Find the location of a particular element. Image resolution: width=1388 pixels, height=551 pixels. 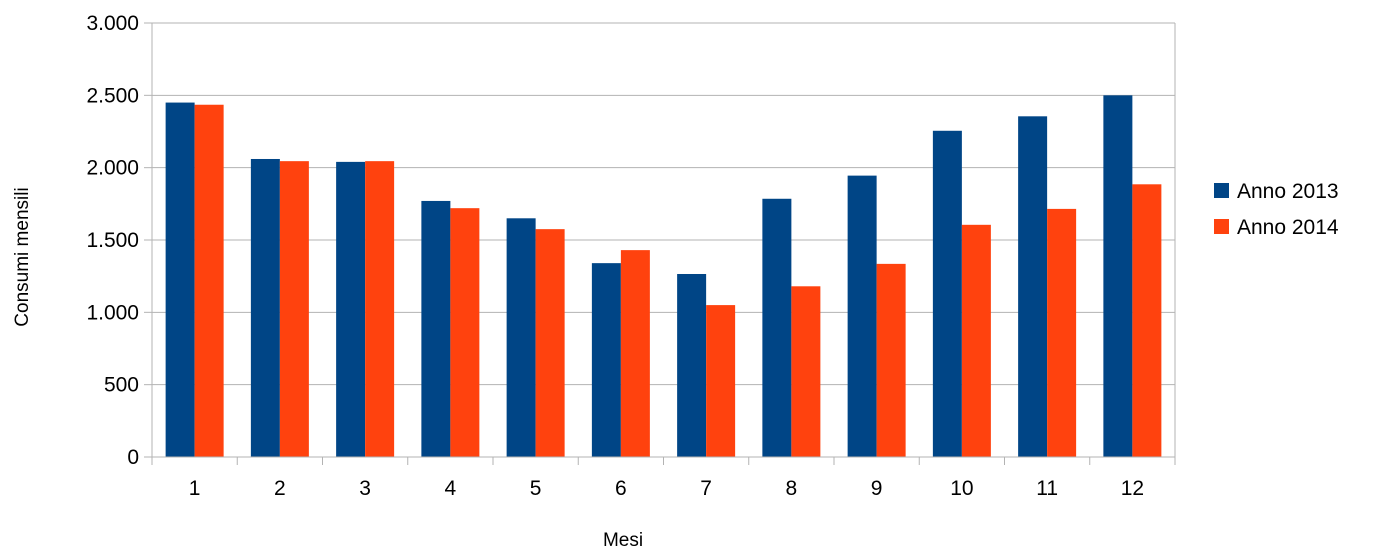

x-tick-label: 12 is located at coordinates (1132, 488).